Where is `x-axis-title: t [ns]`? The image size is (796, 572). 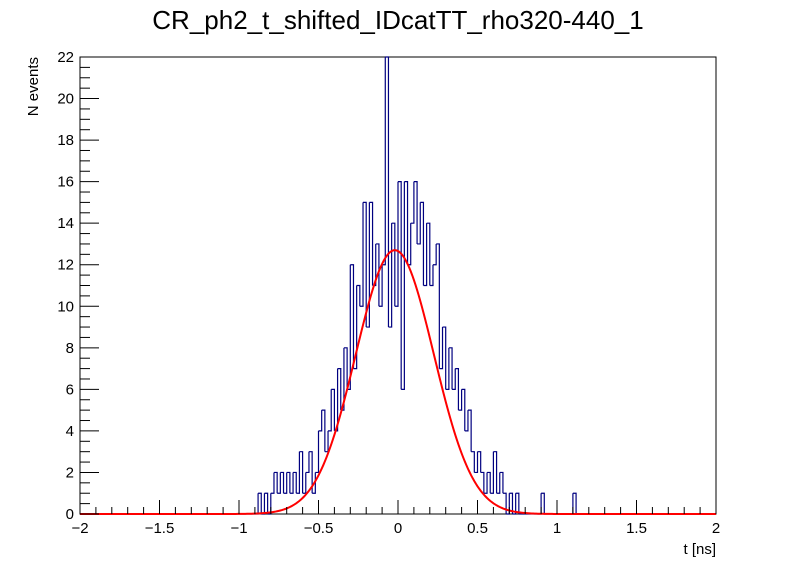 x-axis-title: t [ns] is located at coordinates (699, 549).